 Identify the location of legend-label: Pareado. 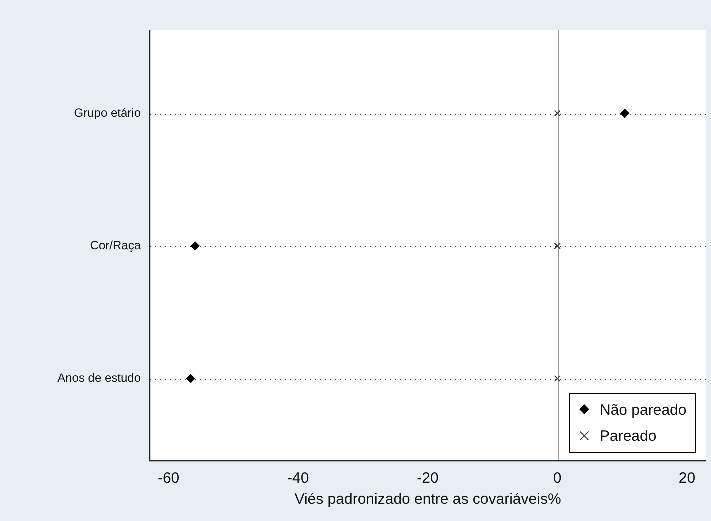
(628, 436).